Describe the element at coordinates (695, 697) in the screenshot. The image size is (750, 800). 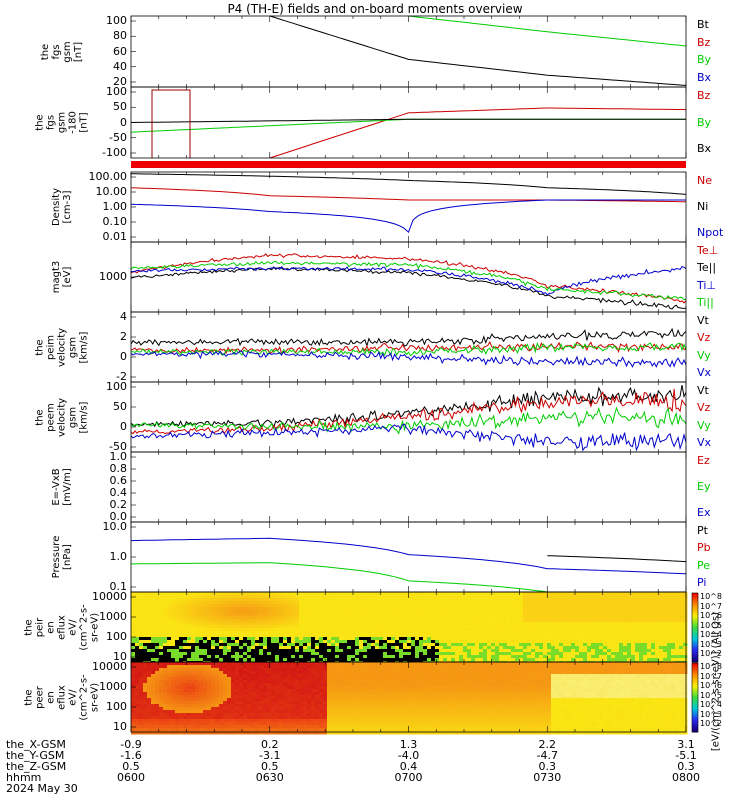
I see `electron-colorbar` at that location.